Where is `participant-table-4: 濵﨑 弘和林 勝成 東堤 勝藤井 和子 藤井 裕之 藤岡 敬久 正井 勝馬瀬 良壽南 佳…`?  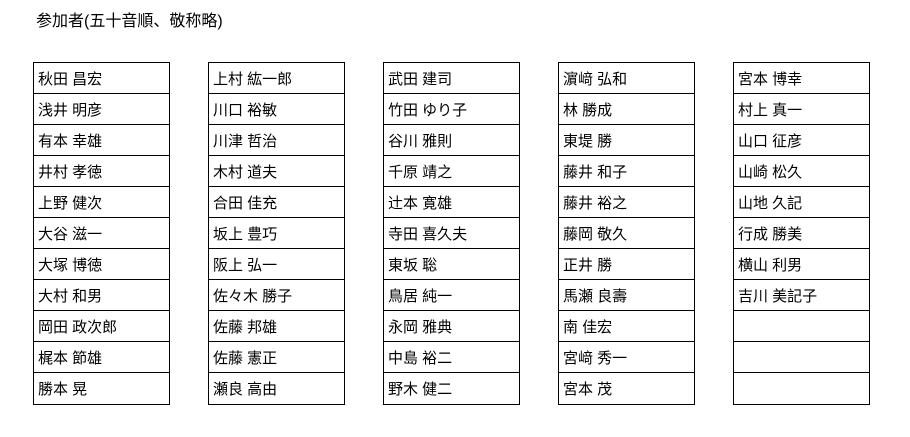
participant-table-4: 濵﨑 弘和林 勝成 東堤 勝藤井 和子 藤井 裕之 藤岡 敬久 正井 勝馬瀬 良壽南 佳… is located at coordinates (626, 233).